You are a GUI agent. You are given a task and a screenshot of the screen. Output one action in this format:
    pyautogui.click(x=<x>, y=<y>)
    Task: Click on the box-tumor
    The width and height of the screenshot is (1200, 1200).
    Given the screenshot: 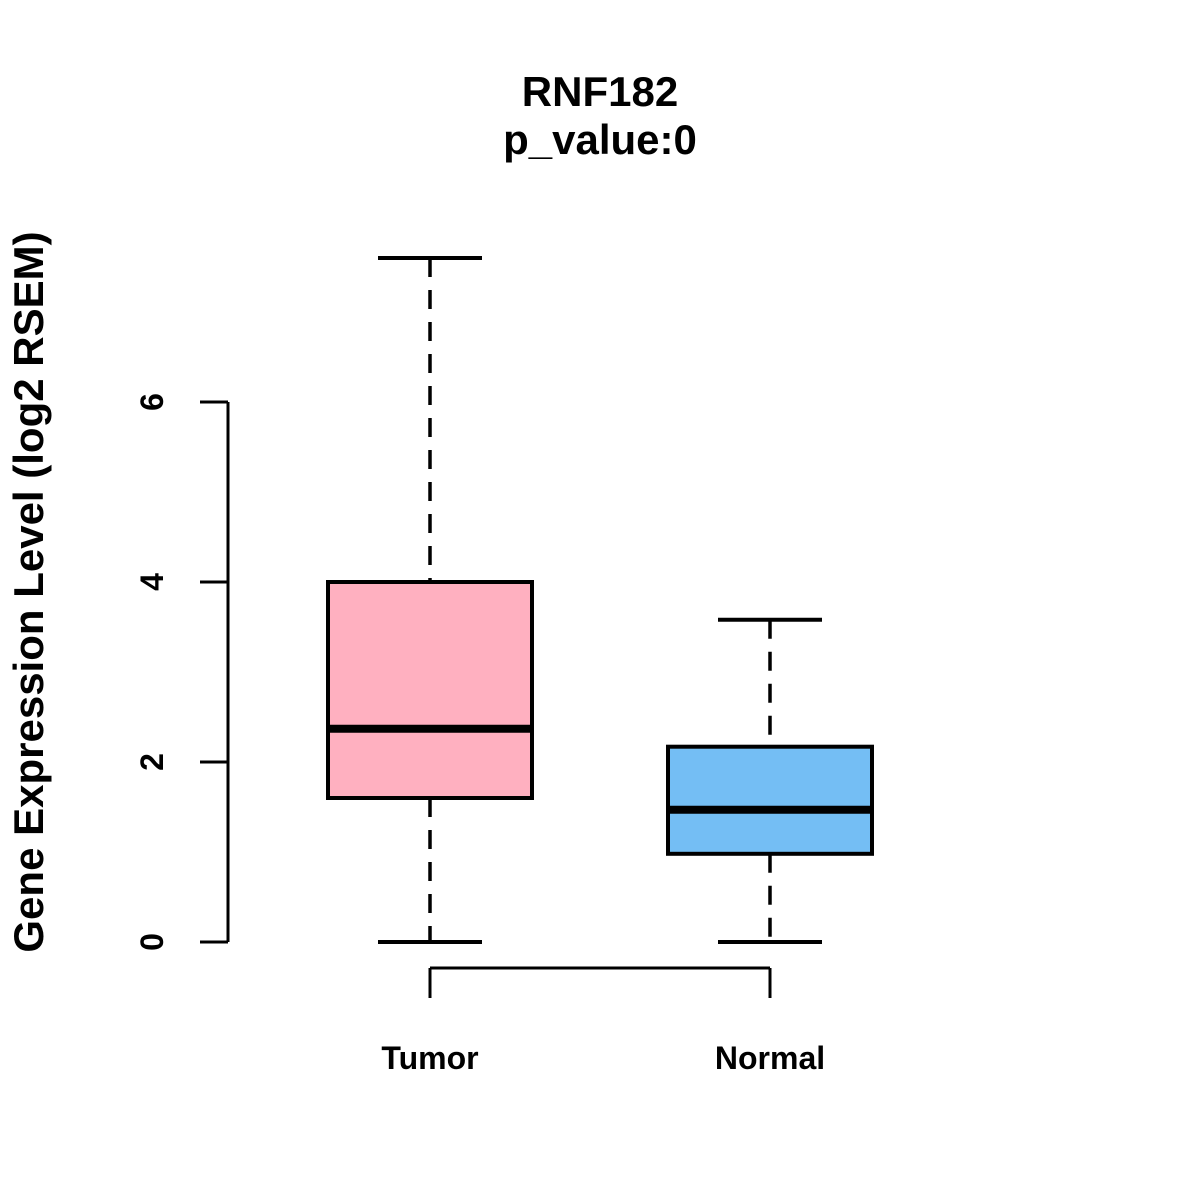 What is the action you would take?
    pyautogui.click(x=430, y=690)
    